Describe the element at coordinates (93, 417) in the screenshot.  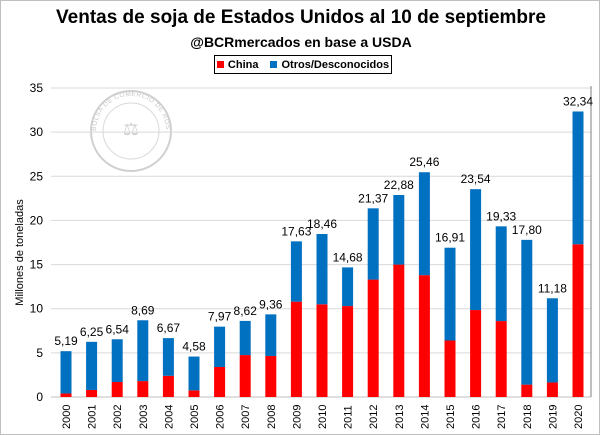
I see `x-tick-label: 2001` at that location.